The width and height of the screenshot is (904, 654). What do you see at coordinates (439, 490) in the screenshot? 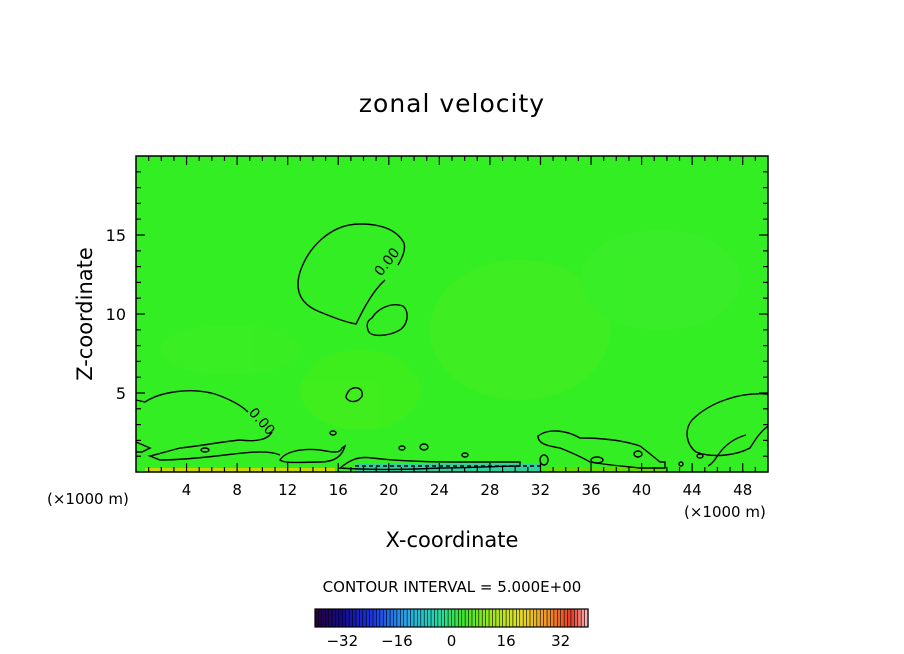
I see `x-tick-label: 24` at bounding box center [439, 490].